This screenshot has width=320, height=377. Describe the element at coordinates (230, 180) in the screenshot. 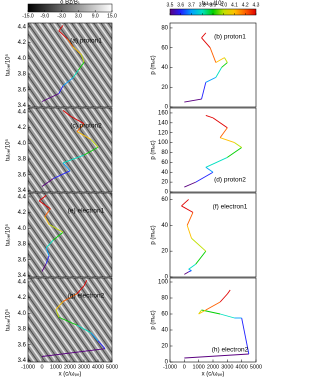

I see `panel-label: (d) proton2` at that location.